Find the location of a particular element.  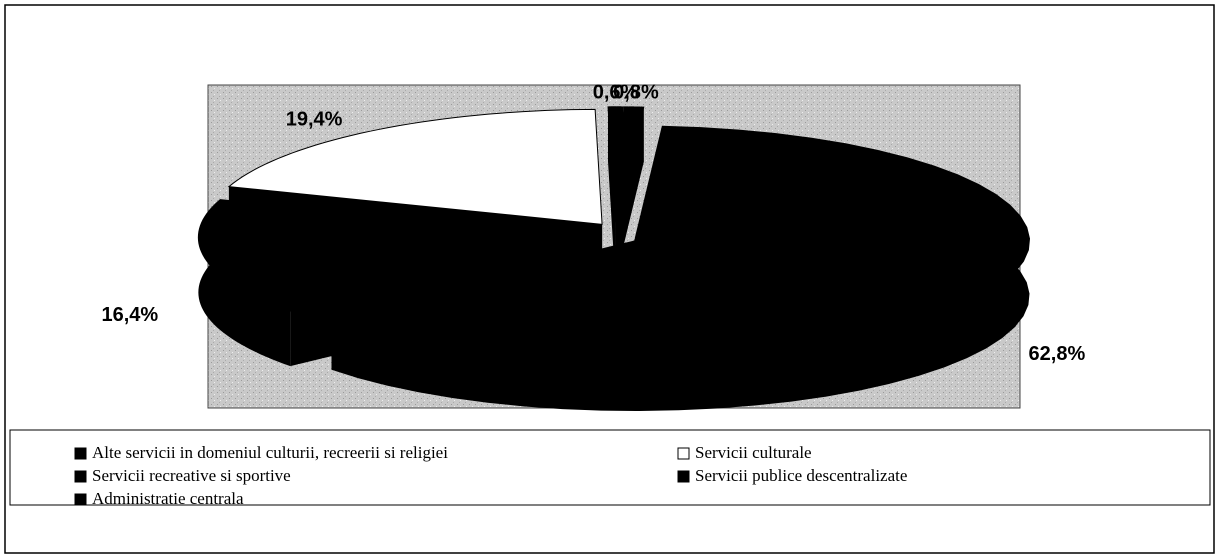

data-label: 62,8% is located at coordinates (1057, 354).